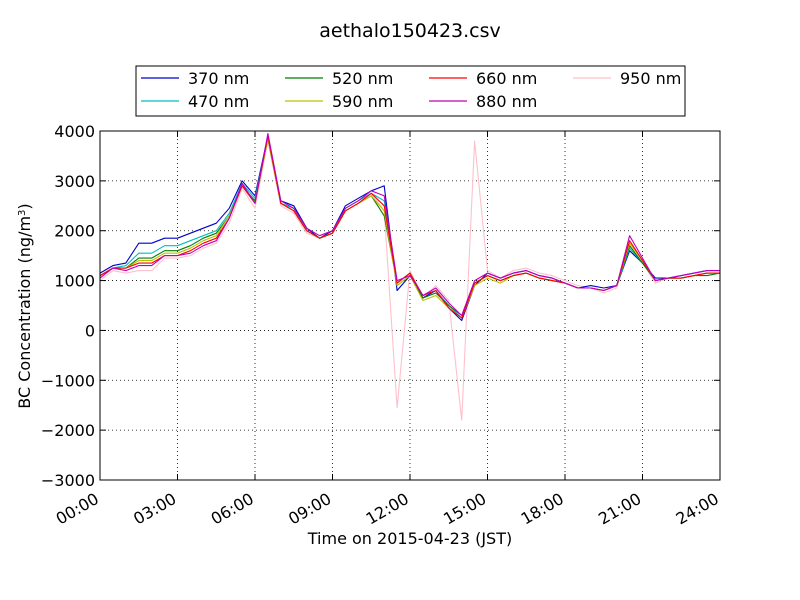 This screenshot has height=600, width=800. I want to click on legend-label: 880 nm, so click(506, 101).